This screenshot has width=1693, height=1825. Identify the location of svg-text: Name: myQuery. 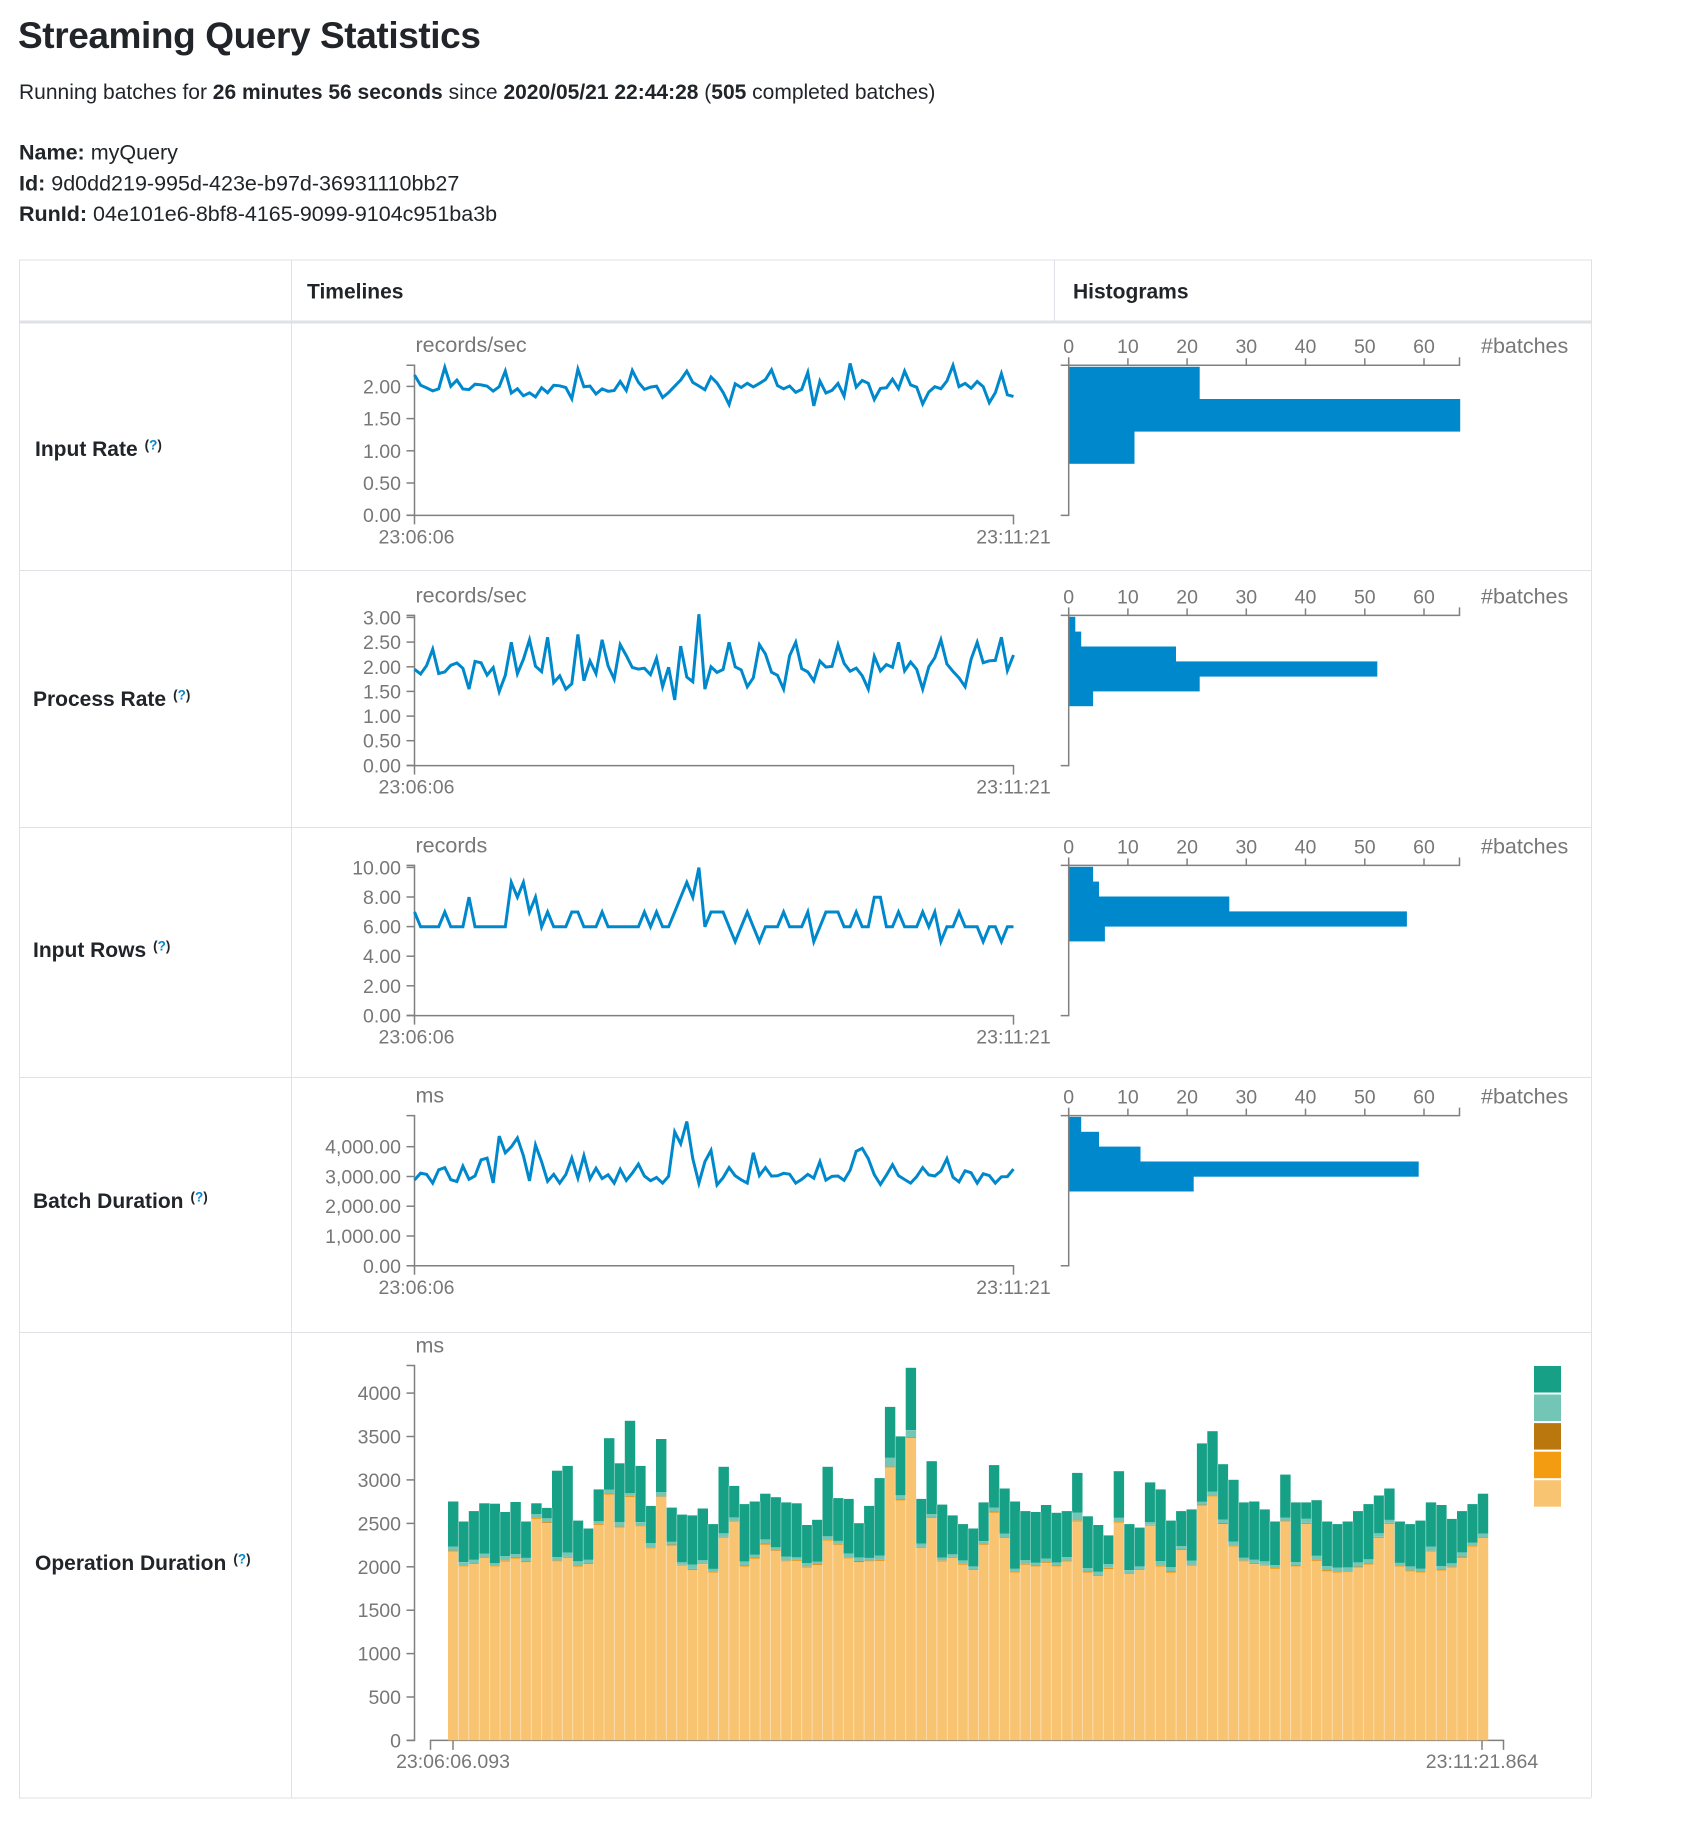
(98, 153).